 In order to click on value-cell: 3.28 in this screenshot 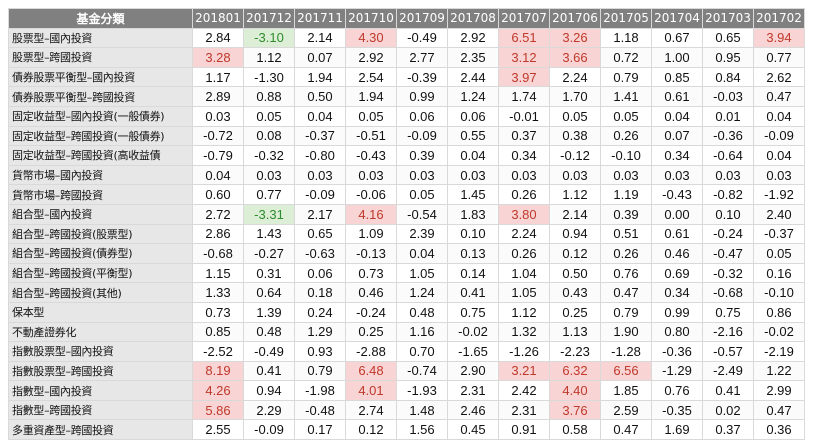, I will do `click(218, 57)`.